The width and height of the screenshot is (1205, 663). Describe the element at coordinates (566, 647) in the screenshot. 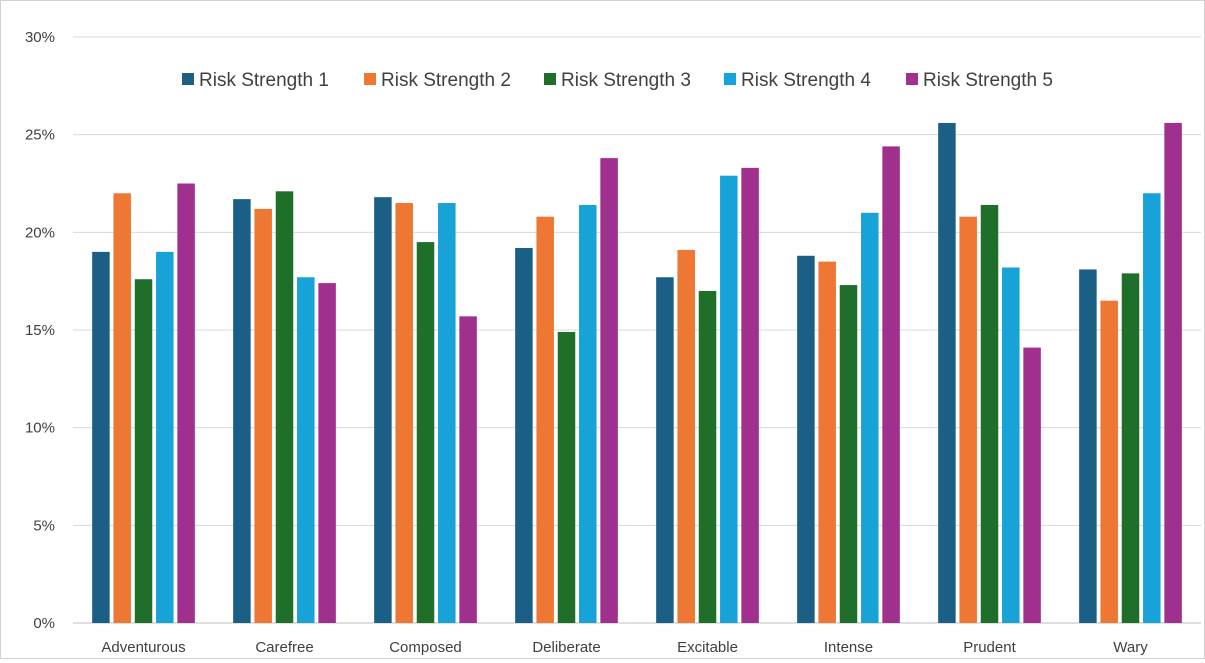

I see `x-tick-label: Deliberate` at that location.